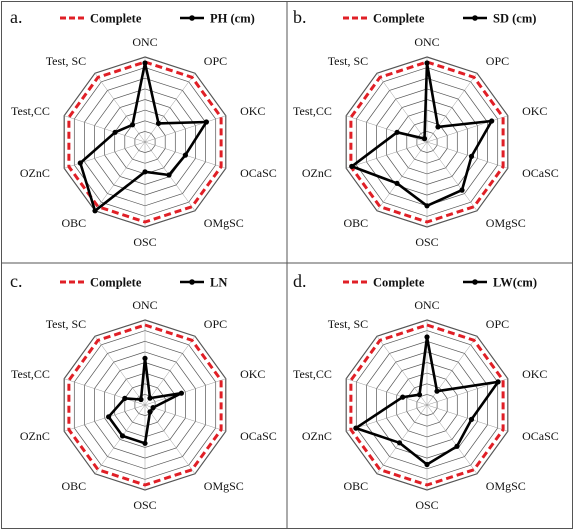 The image size is (574, 530). What do you see at coordinates (218, 283) in the screenshot?
I see `legend-label: LN` at bounding box center [218, 283].